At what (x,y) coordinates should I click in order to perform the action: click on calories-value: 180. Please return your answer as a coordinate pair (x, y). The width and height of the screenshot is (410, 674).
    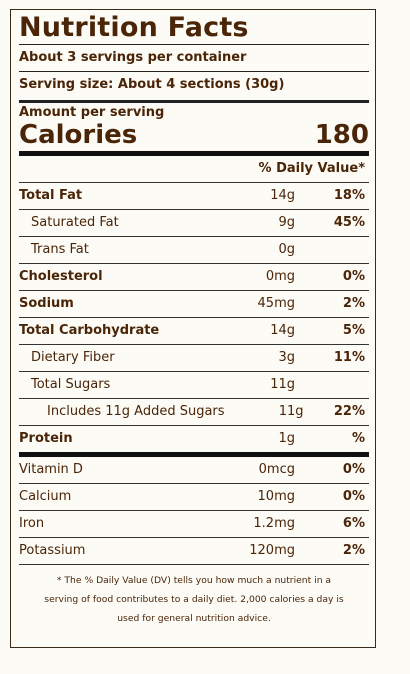
    Looking at the image, I should click on (341, 135).